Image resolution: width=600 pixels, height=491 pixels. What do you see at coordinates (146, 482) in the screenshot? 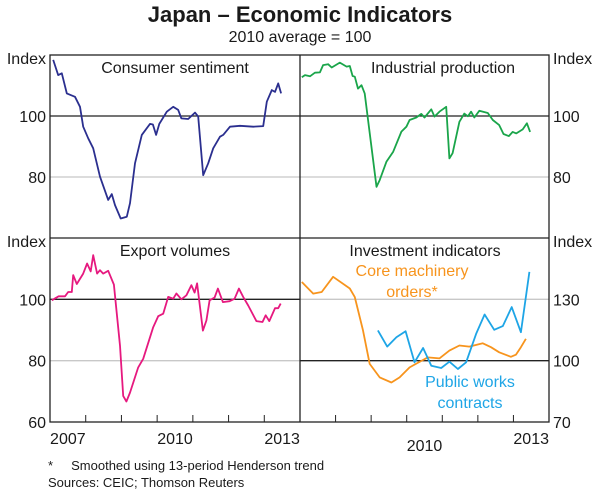
I see `sources: Sources: CEIC; Thomson Reuters` at bounding box center [146, 482].